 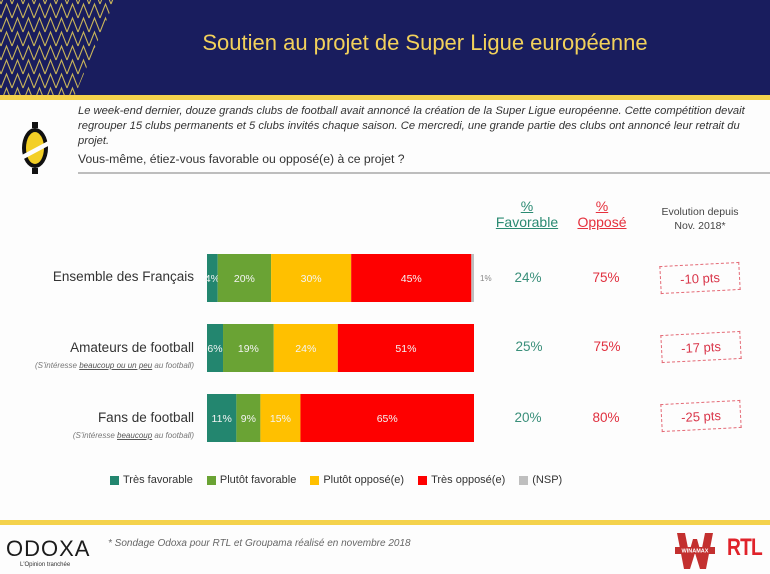 What do you see at coordinates (527, 206) in the screenshot?
I see `favorable-pct-symbol: %` at bounding box center [527, 206].